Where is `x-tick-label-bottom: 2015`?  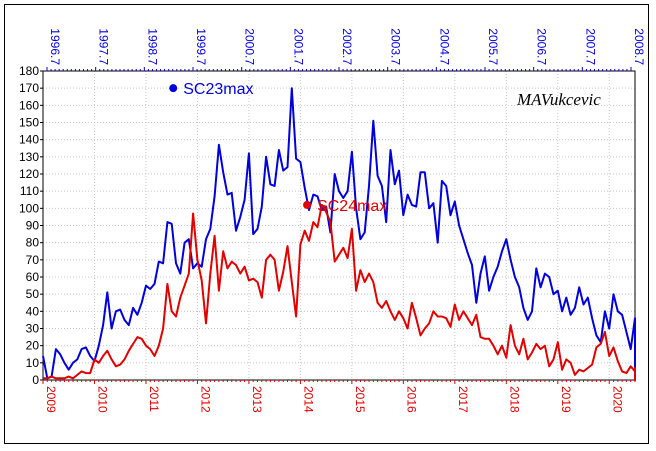 x-tick-label-bottom: 2015 is located at coordinates (360, 399).